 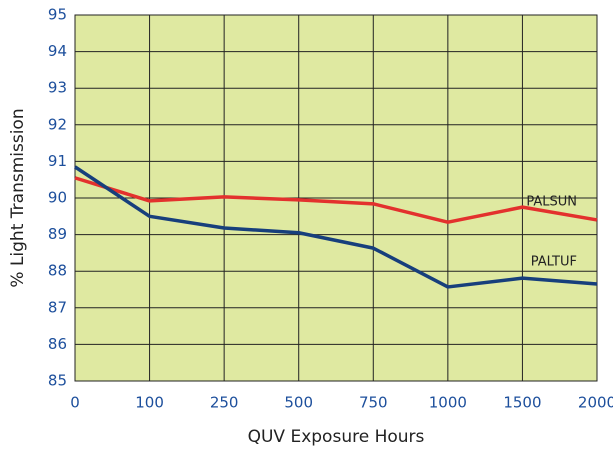 I want to click on x-tick-label: 1500, so click(x=522, y=403).